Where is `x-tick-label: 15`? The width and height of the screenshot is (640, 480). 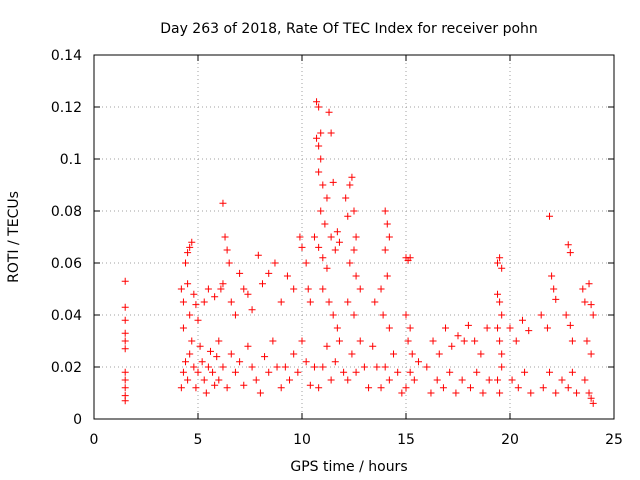
x-tick-label: 15 is located at coordinates (406, 440).